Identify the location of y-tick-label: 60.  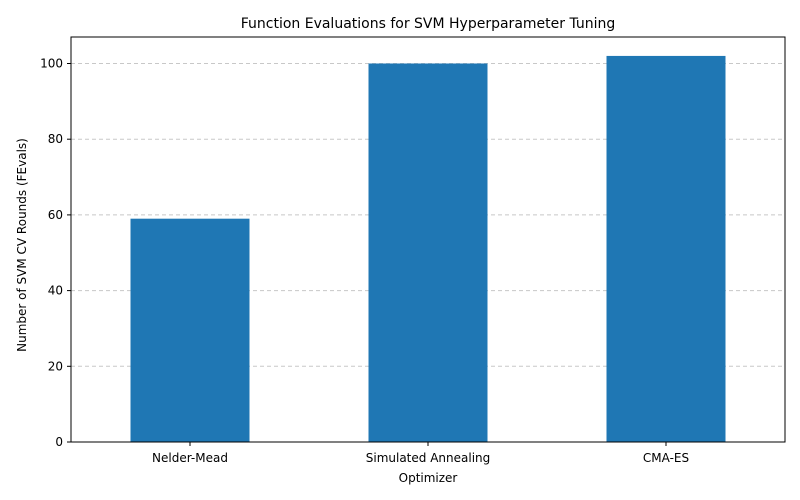
(55, 215).